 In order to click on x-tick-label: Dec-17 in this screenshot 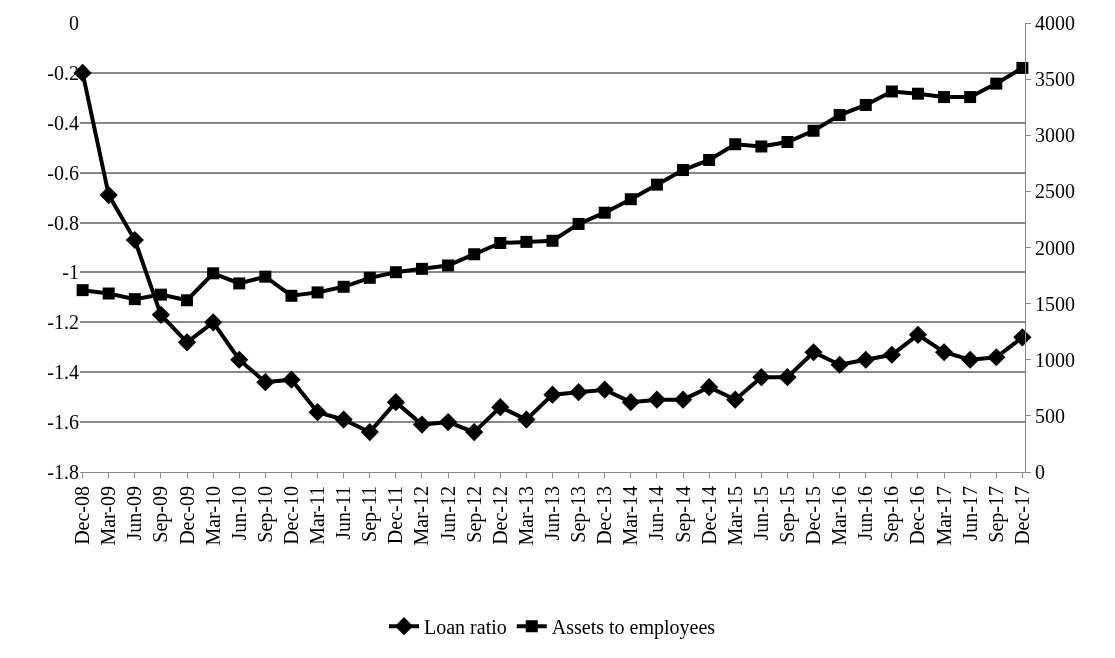, I will do `click(1021, 515)`.